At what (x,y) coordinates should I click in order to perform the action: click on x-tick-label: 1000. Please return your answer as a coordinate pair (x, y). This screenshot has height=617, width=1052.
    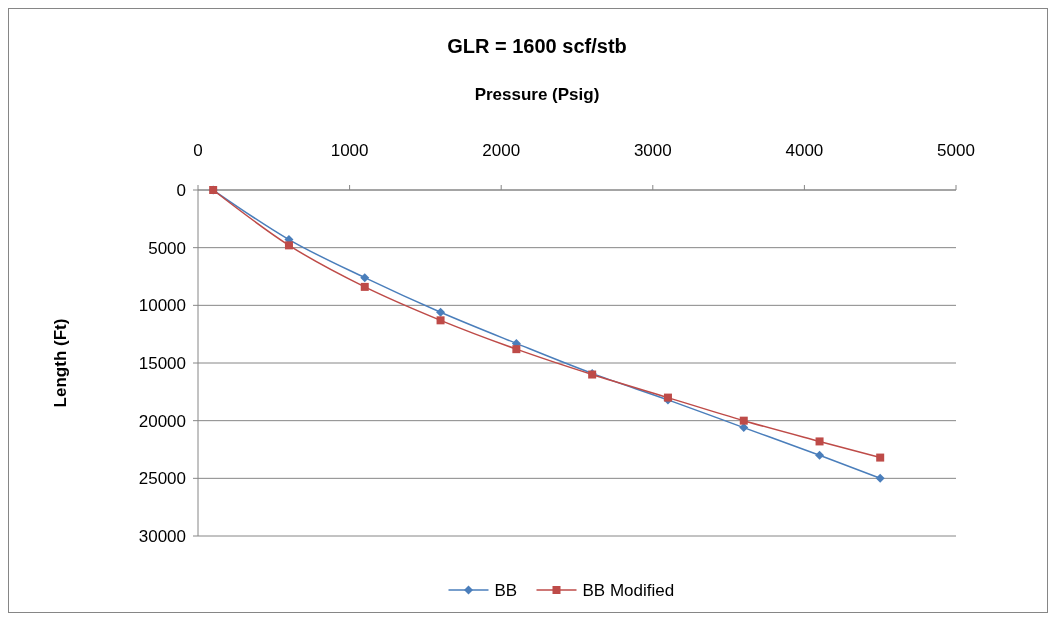
    Looking at the image, I should click on (349, 150).